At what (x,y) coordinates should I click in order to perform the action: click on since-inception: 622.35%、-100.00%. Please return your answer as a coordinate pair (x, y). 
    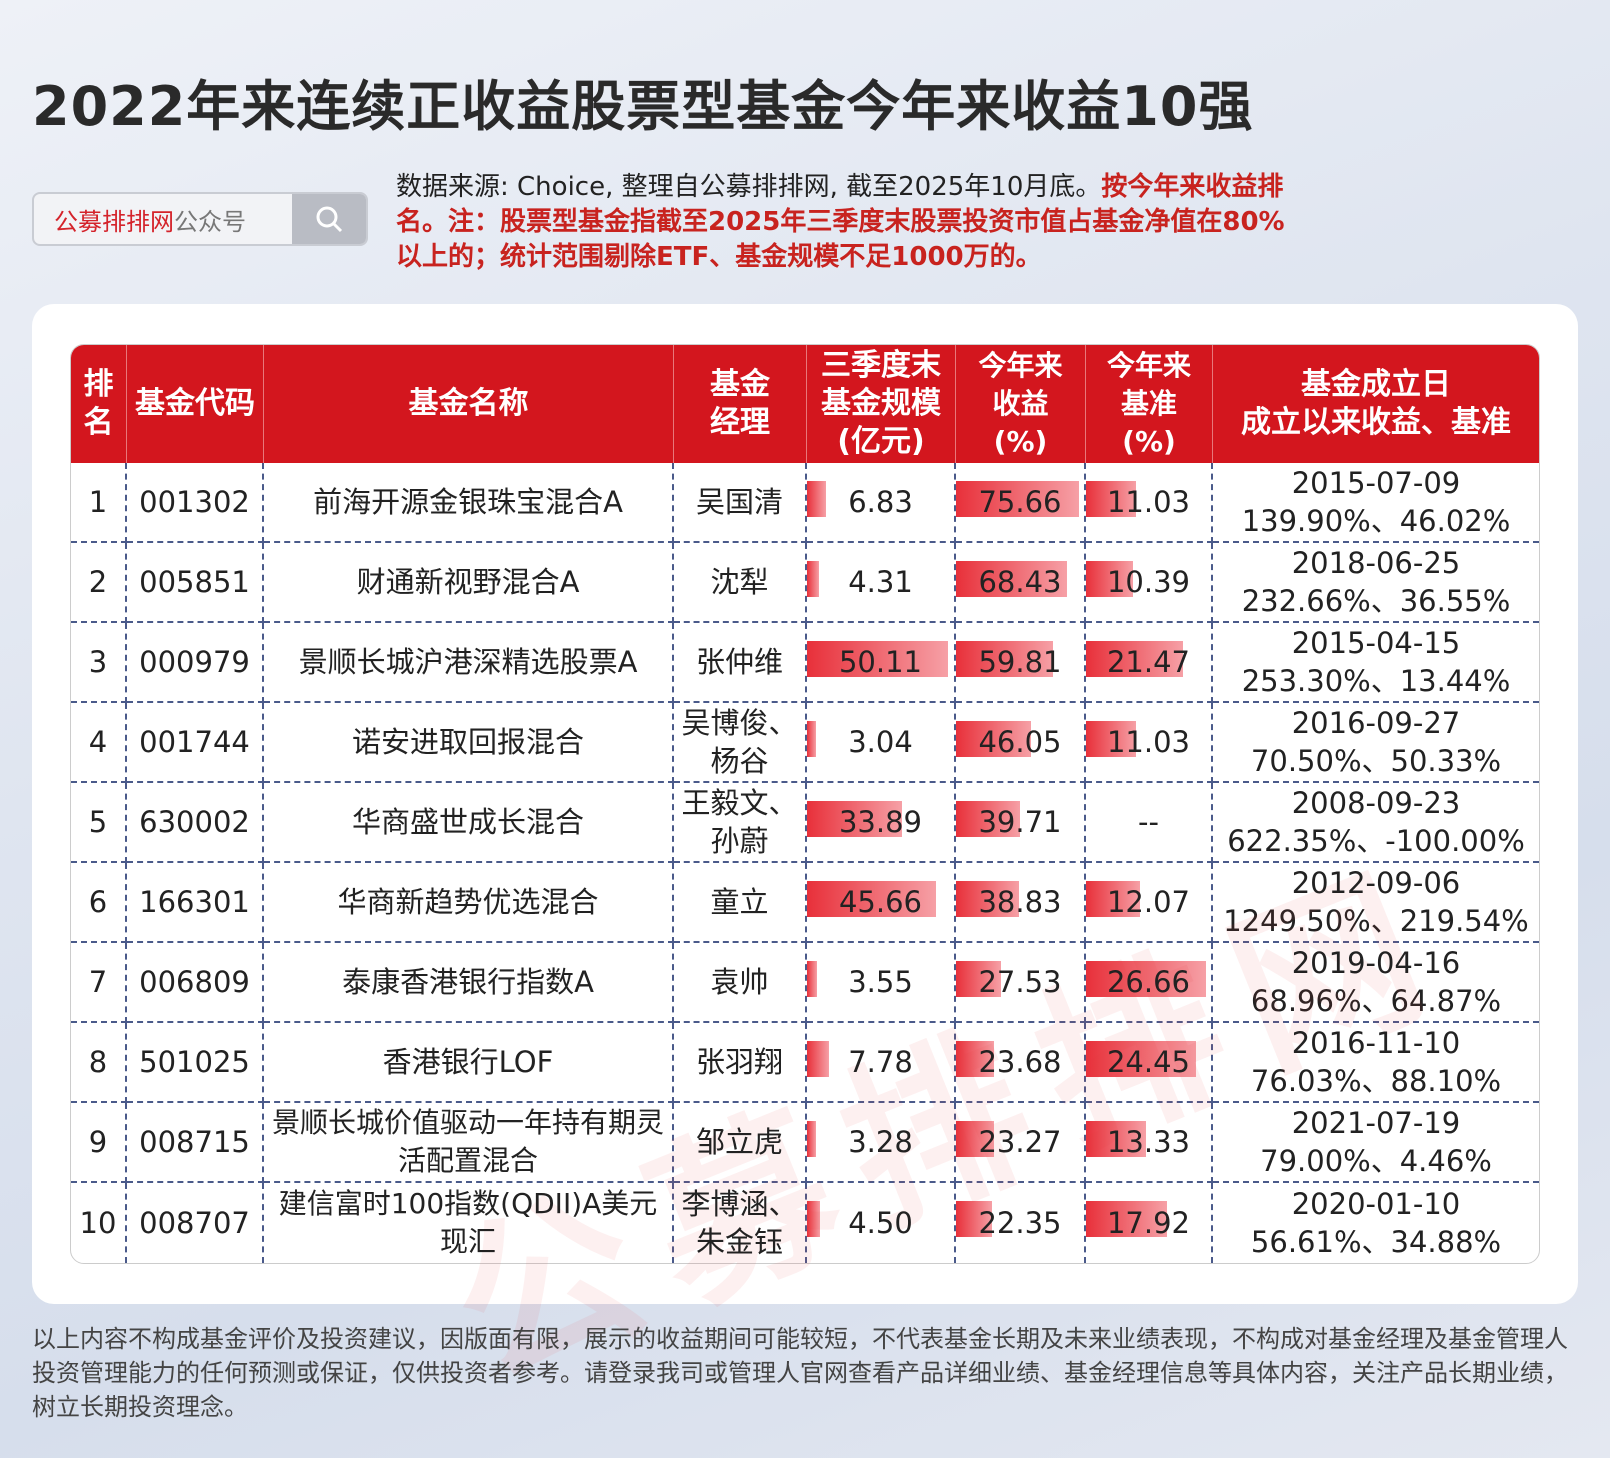
    Looking at the image, I should click on (1376, 841).